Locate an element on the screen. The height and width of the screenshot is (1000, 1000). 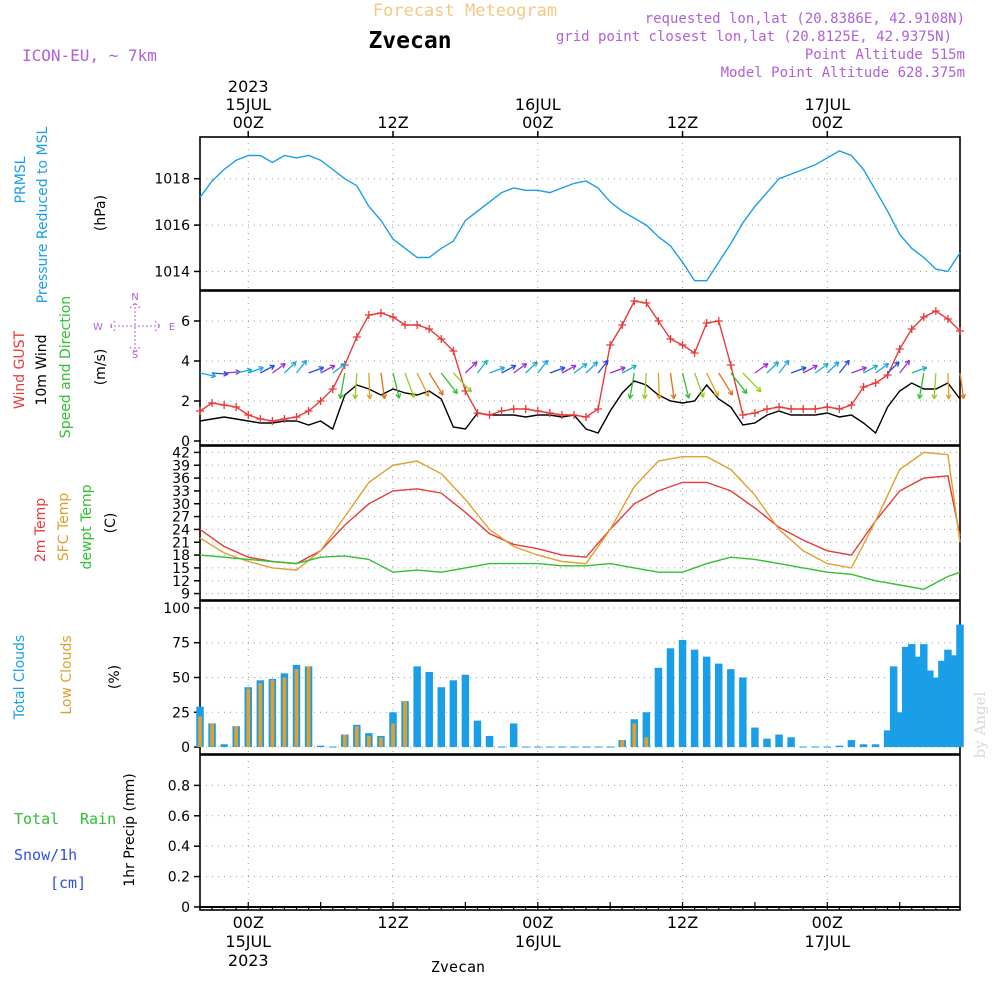
temp-sfc-line is located at coordinates (580, 511).